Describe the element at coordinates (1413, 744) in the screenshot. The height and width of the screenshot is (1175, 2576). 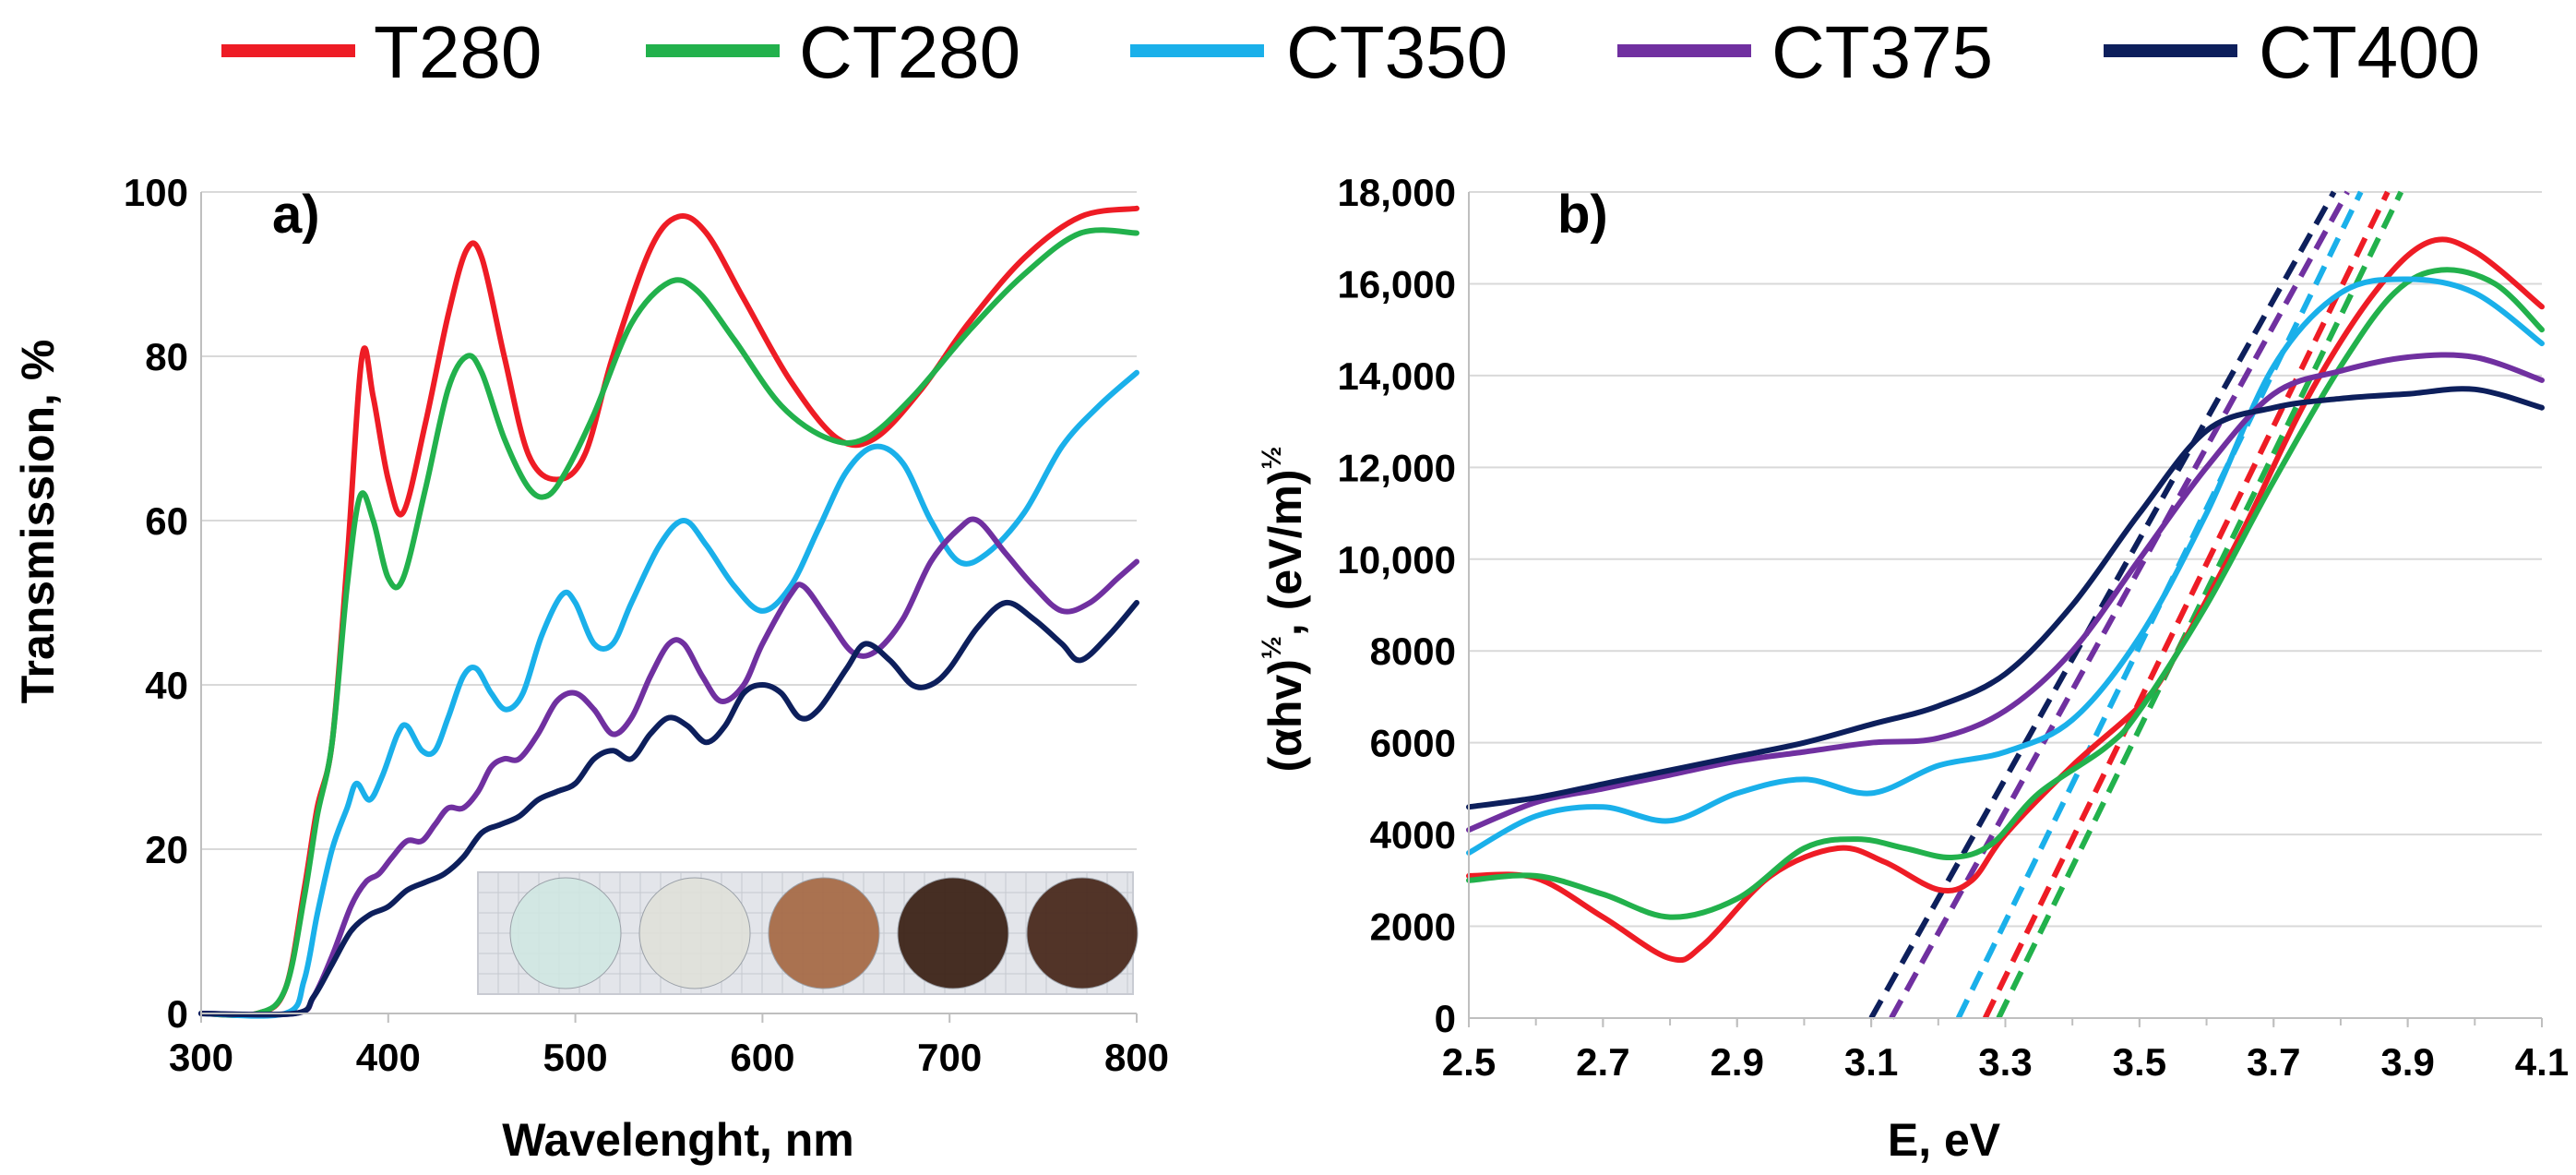
I see `panel-b-y-tick-6000: 6000` at that location.